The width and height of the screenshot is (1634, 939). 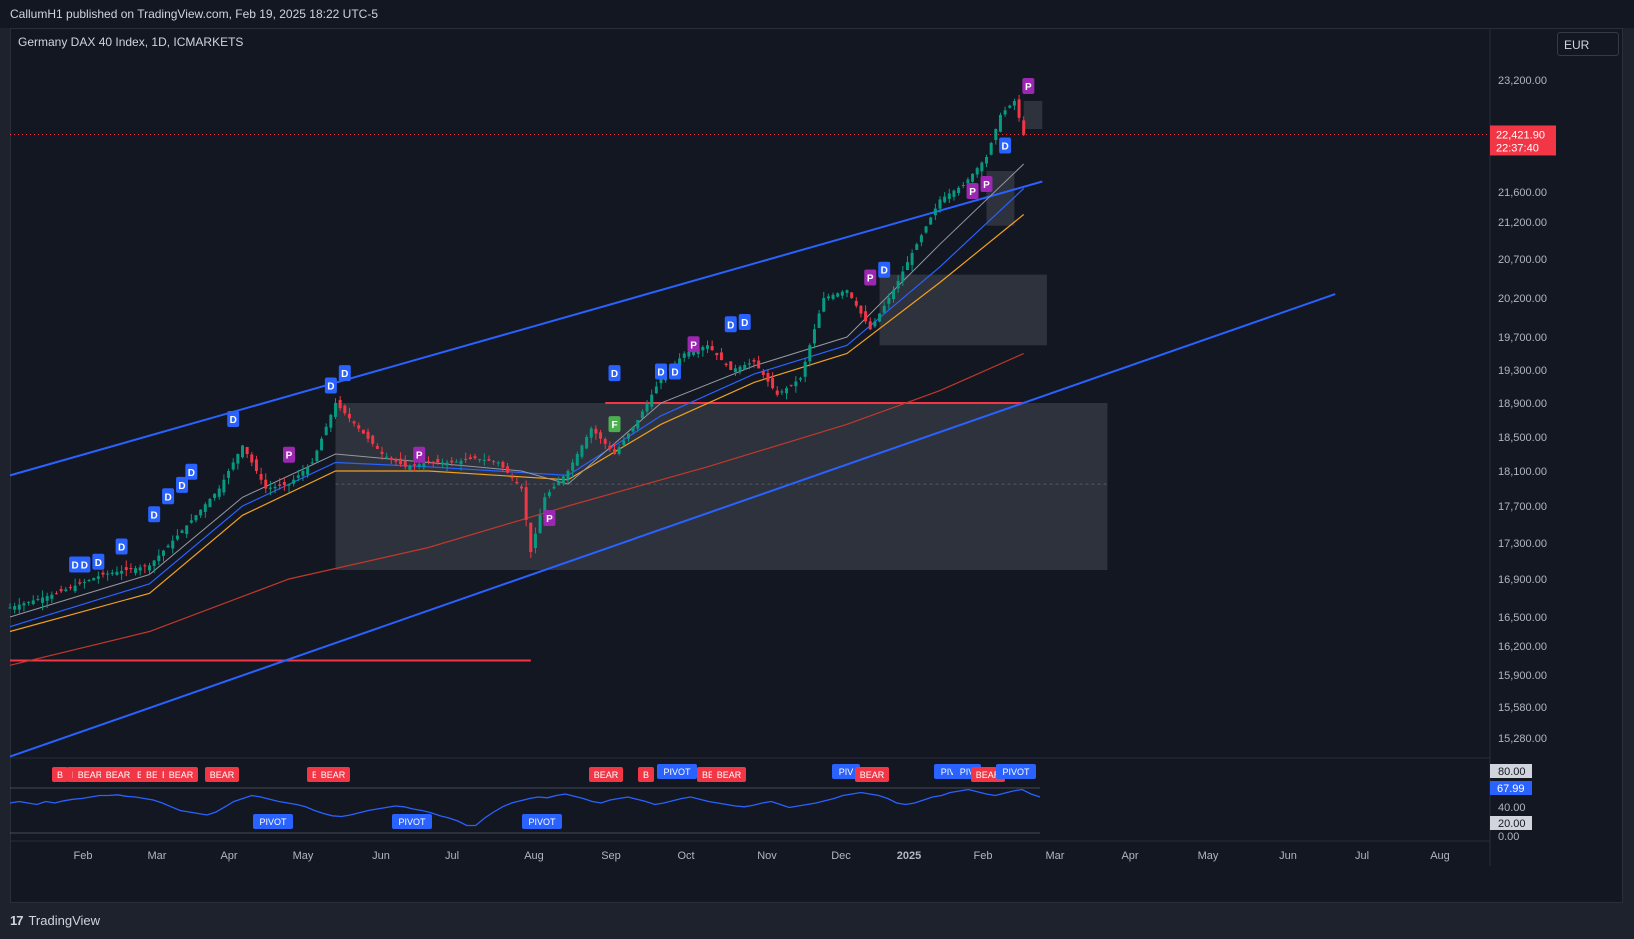 I want to click on currency-selector: EUR, so click(x=1588, y=44).